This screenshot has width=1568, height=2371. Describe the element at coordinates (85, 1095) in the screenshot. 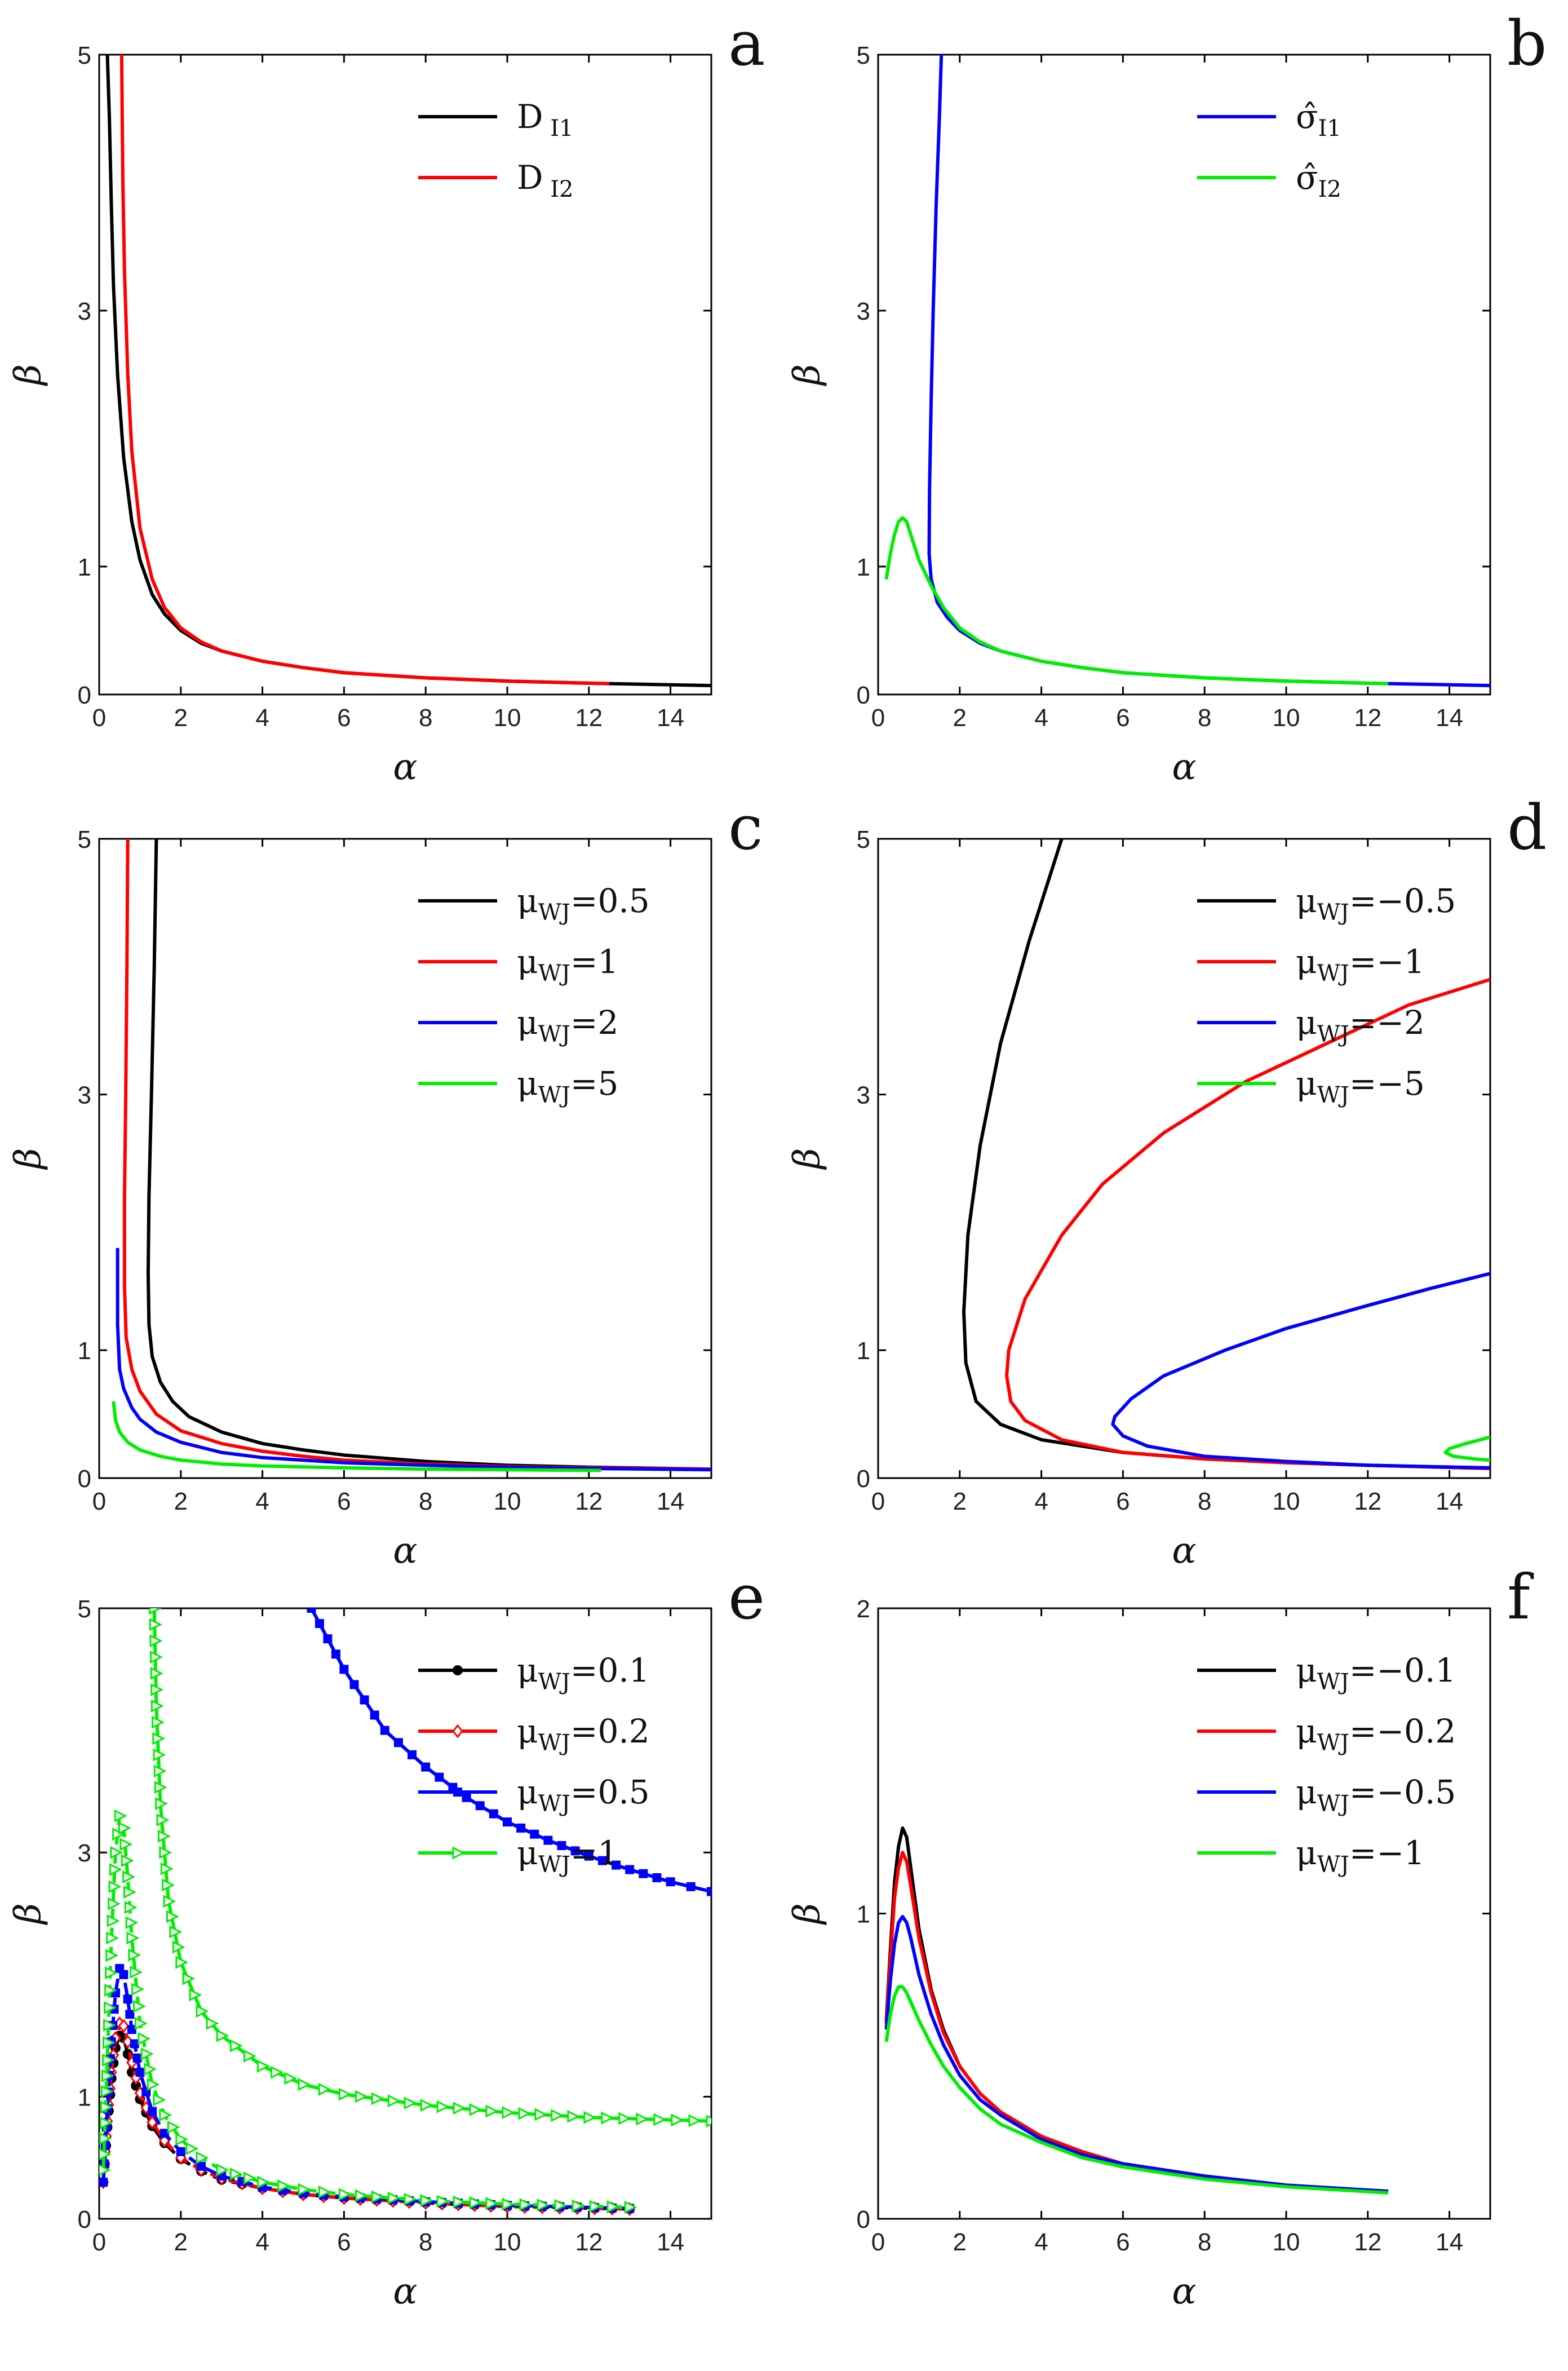

I see `y-tick-label: 3` at that location.